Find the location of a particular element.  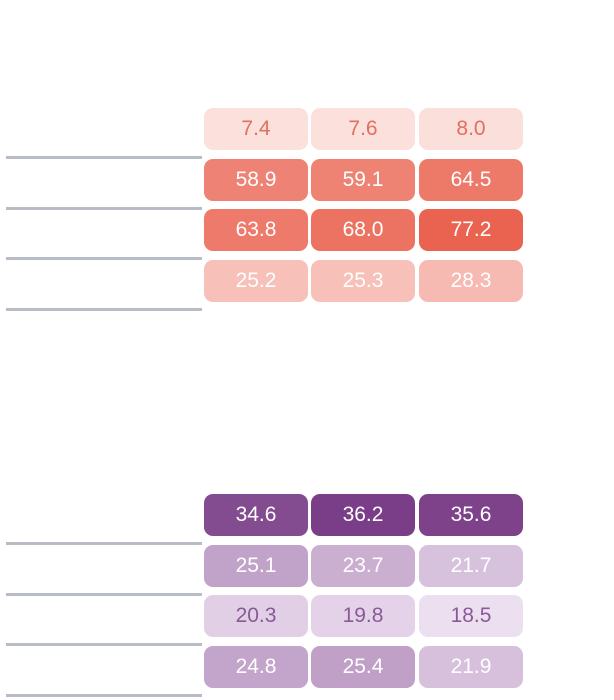

cell-value-label: 34.6 is located at coordinates (256, 514).